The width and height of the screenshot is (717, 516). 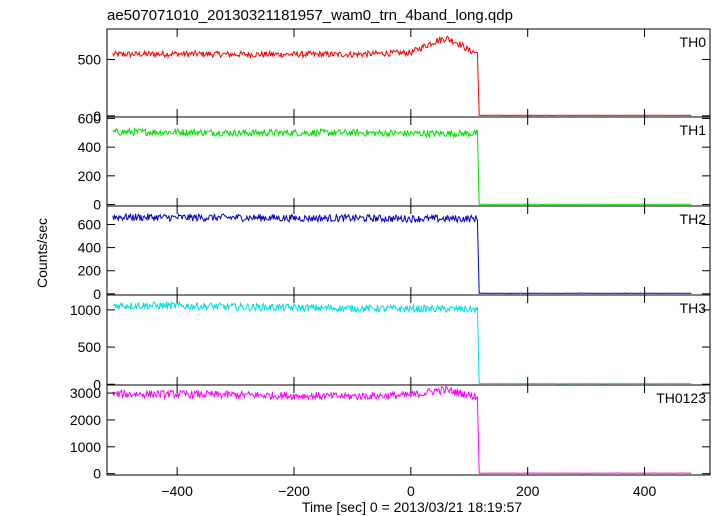 What do you see at coordinates (693, 130) in the screenshot?
I see `panel-label: TH1` at bounding box center [693, 130].